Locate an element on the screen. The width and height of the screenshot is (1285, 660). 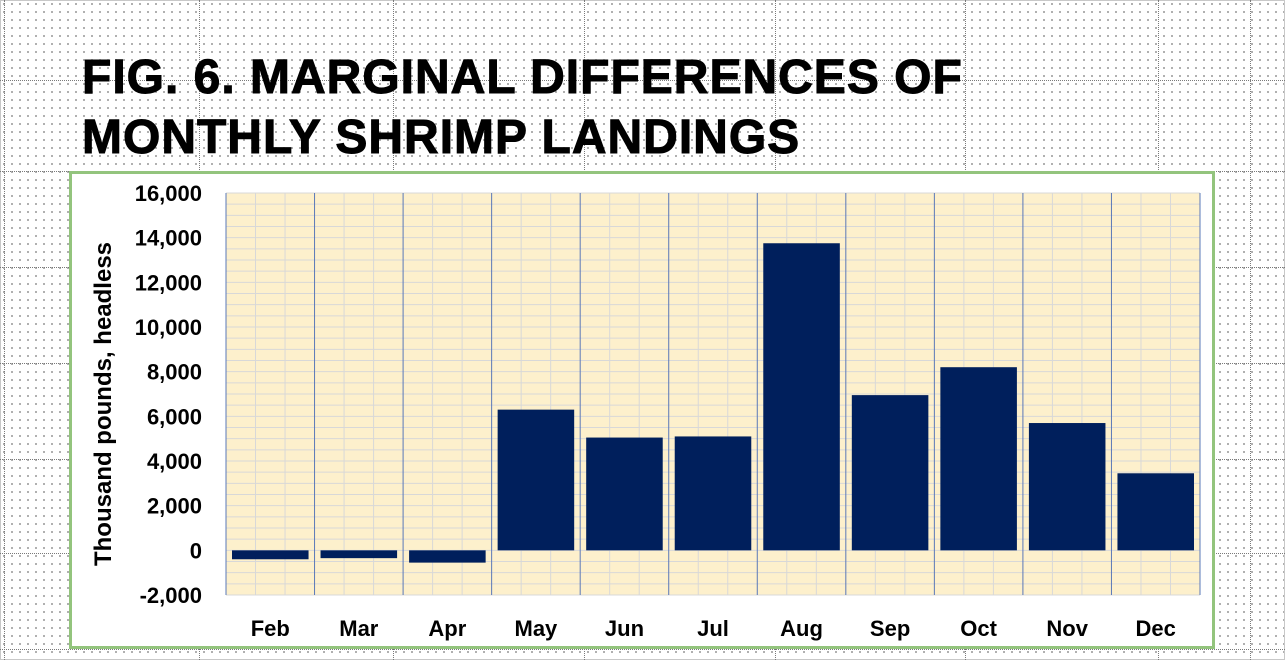
bar-jul is located at coordinates (713, 493).